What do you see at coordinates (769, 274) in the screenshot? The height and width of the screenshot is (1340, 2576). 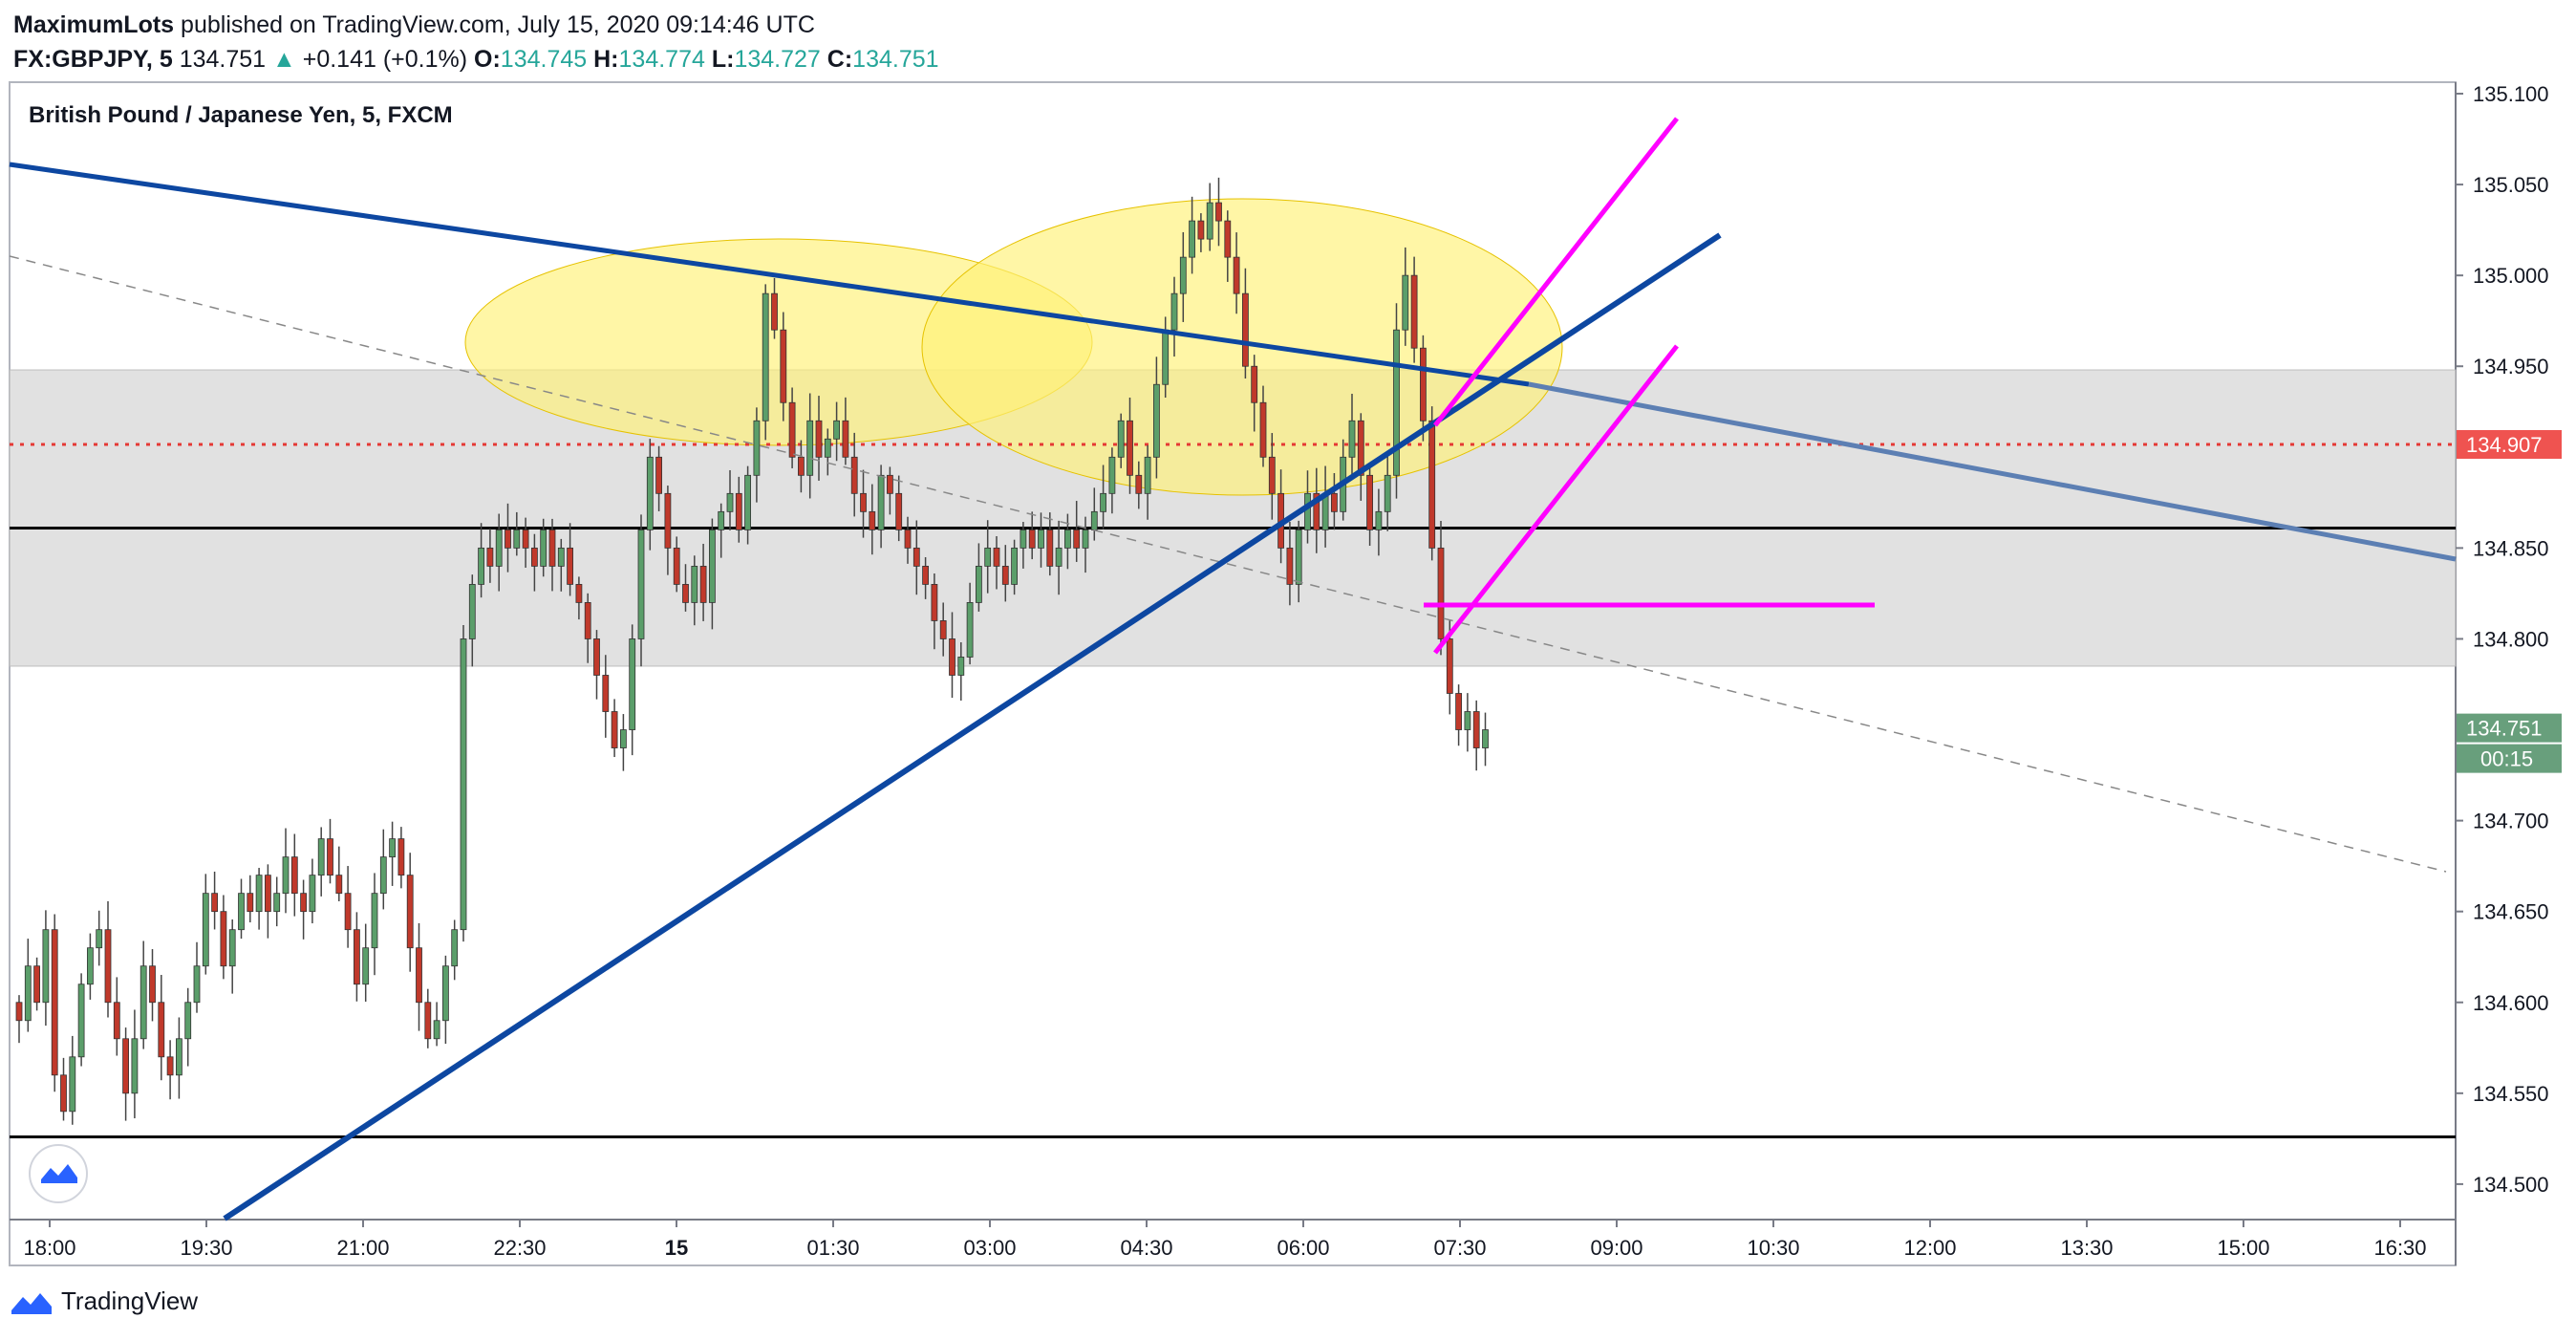 I see `descending-trendline` at bounding box center [769, 274].